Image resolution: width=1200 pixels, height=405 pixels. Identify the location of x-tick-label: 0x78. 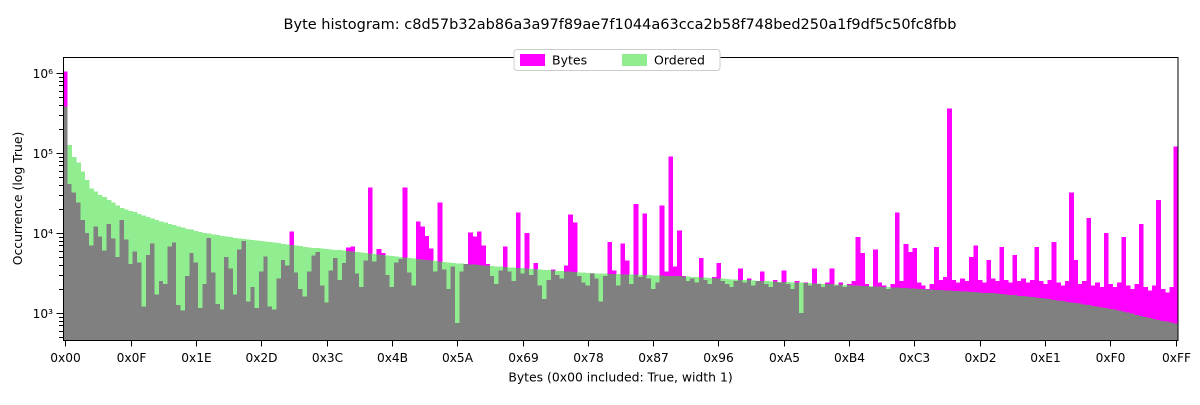
(588, 358).